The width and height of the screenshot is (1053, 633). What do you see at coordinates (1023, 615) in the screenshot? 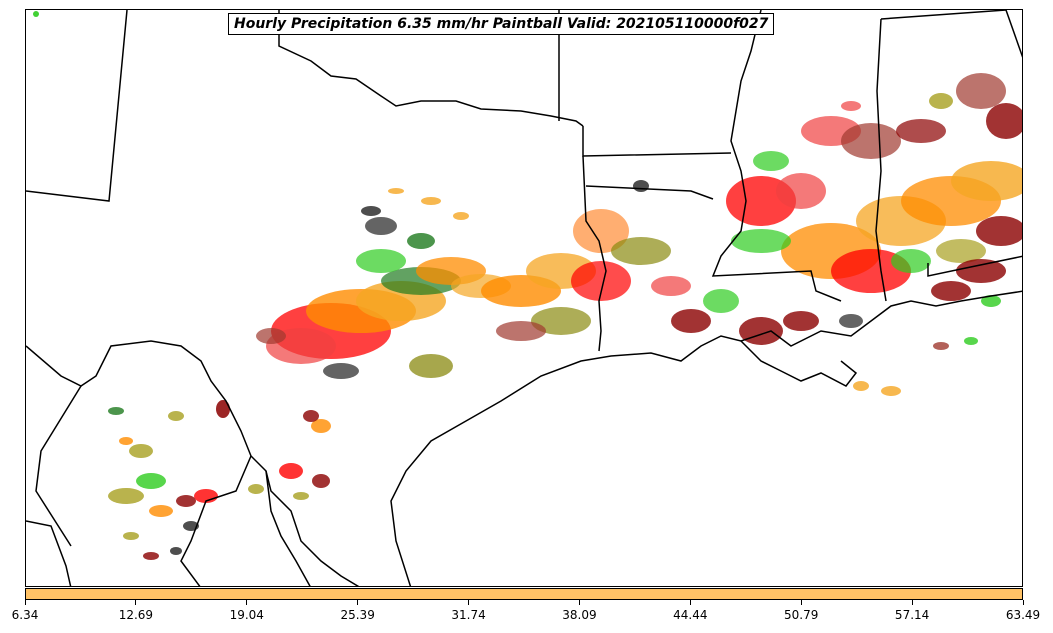
I see `colorbar-tick-label: 63.49` at bounding box center [1023, 615].